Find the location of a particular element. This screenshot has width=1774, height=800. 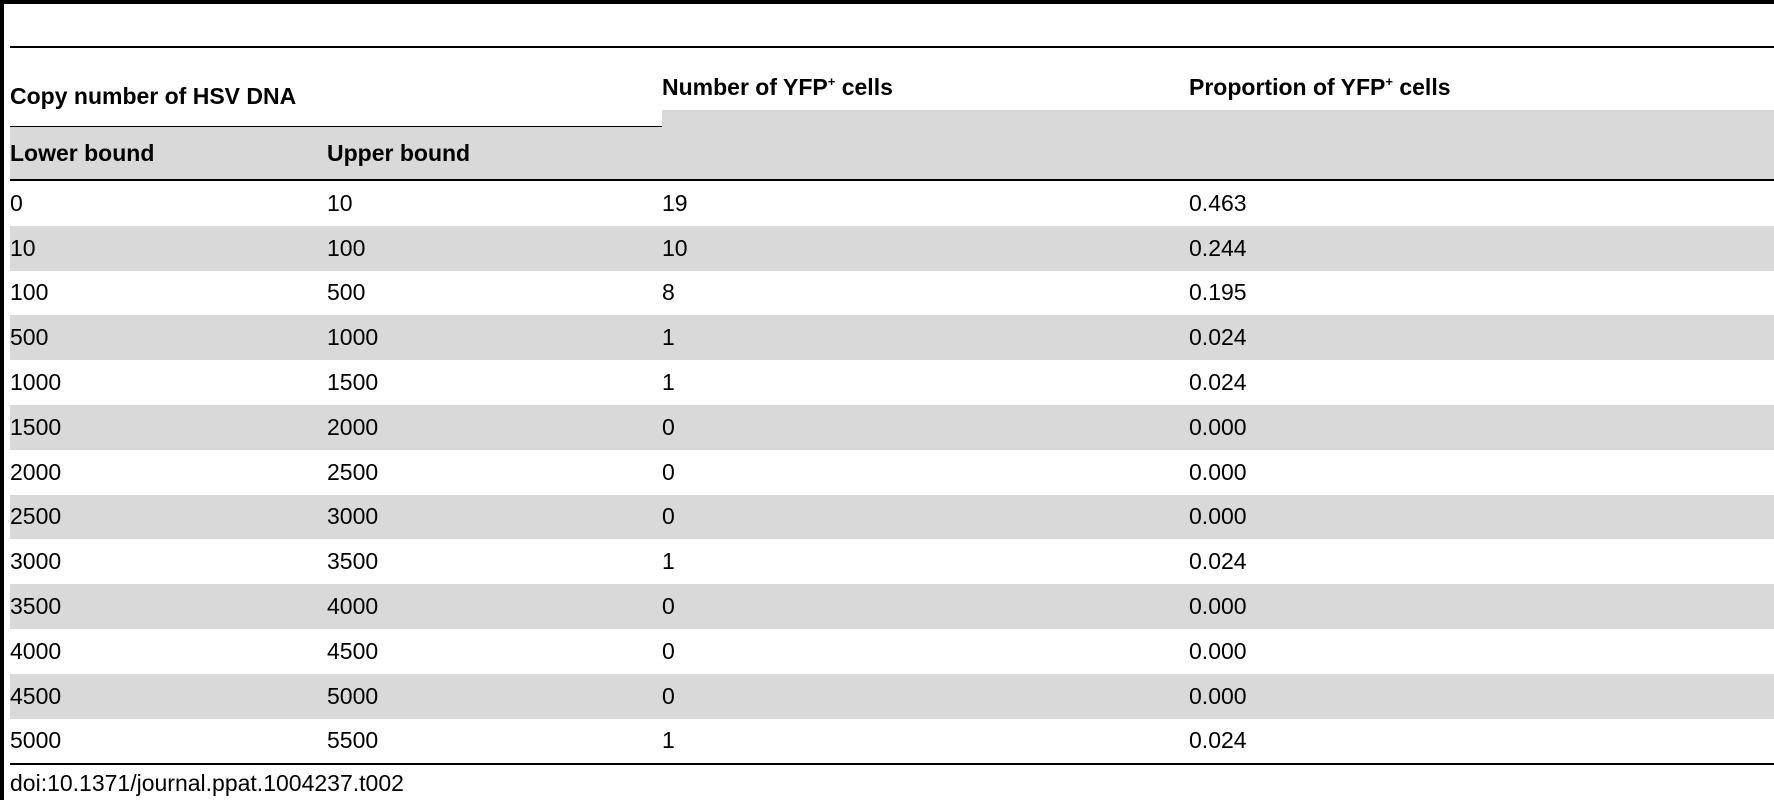

cell-lower-bound: 4000 is located at coordinates (36, 650).